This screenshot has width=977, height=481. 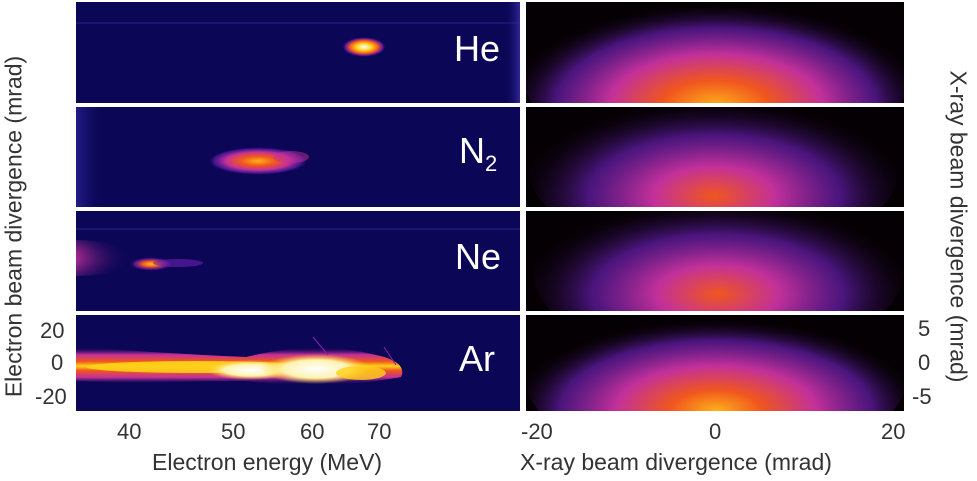 I want to click on xray-xtick: -20, so click(x=537, y=431).